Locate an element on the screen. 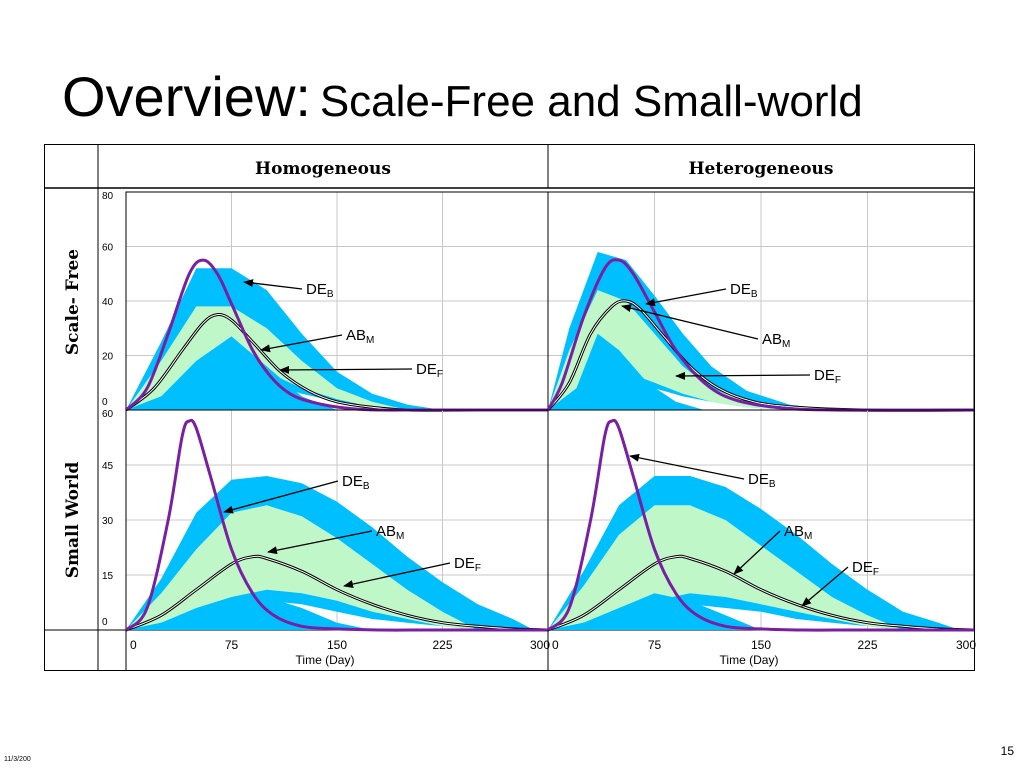 Image resolution: width=1024 pixels, height=768 pixels. row-header-small-world: Small World is located at coordinates (73, 520).